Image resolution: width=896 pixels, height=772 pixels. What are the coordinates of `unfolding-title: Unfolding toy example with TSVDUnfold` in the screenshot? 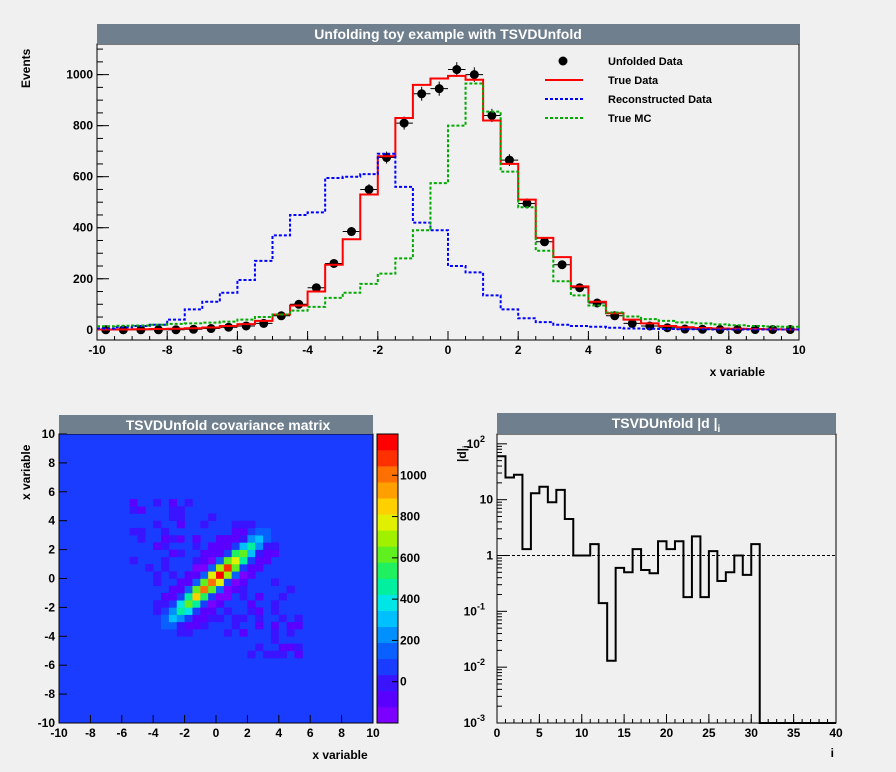 It's located at (448, 34).